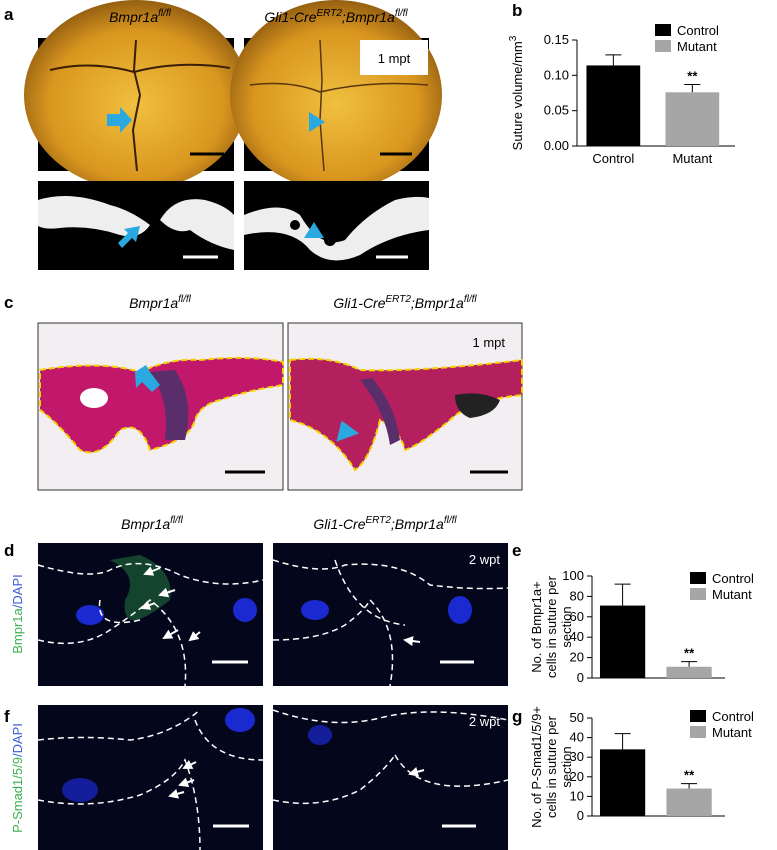  I want to click on panel-letter: f, so click(7, 716).